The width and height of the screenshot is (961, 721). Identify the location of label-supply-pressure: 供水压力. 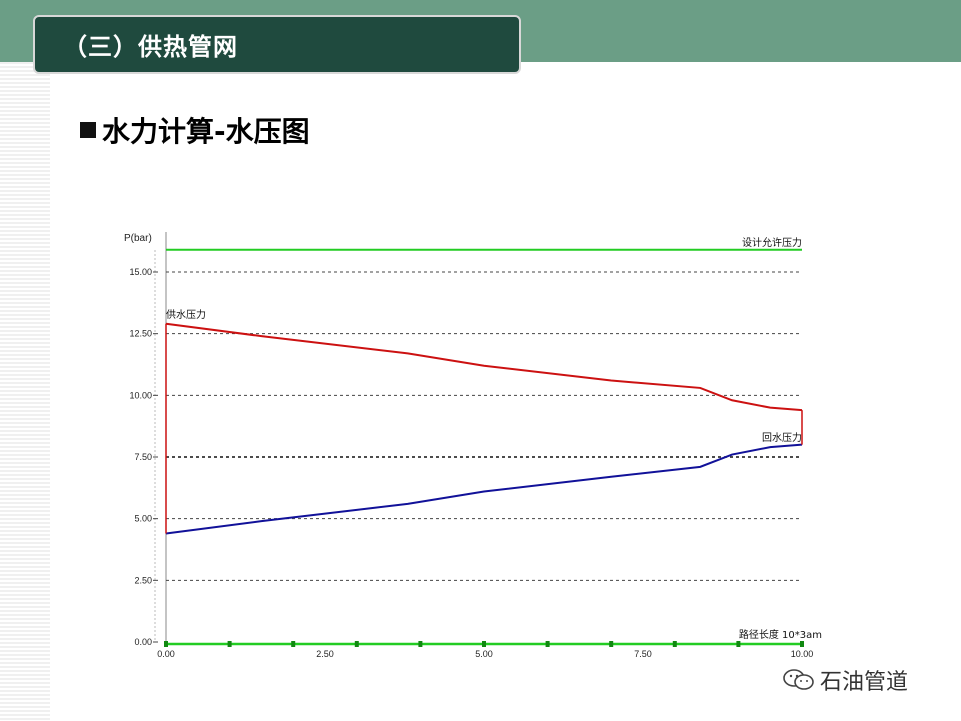
(186, 314).